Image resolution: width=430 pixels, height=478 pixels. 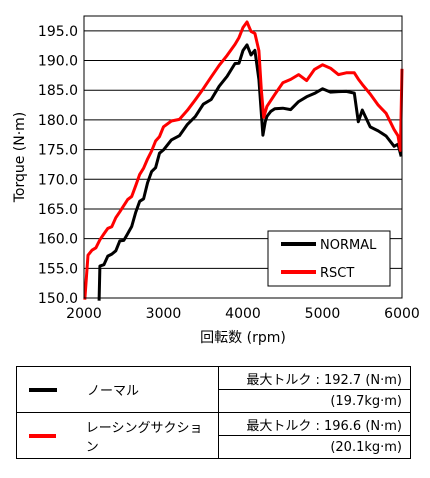 I want to click on legend-box, so click(x=329, y=258).